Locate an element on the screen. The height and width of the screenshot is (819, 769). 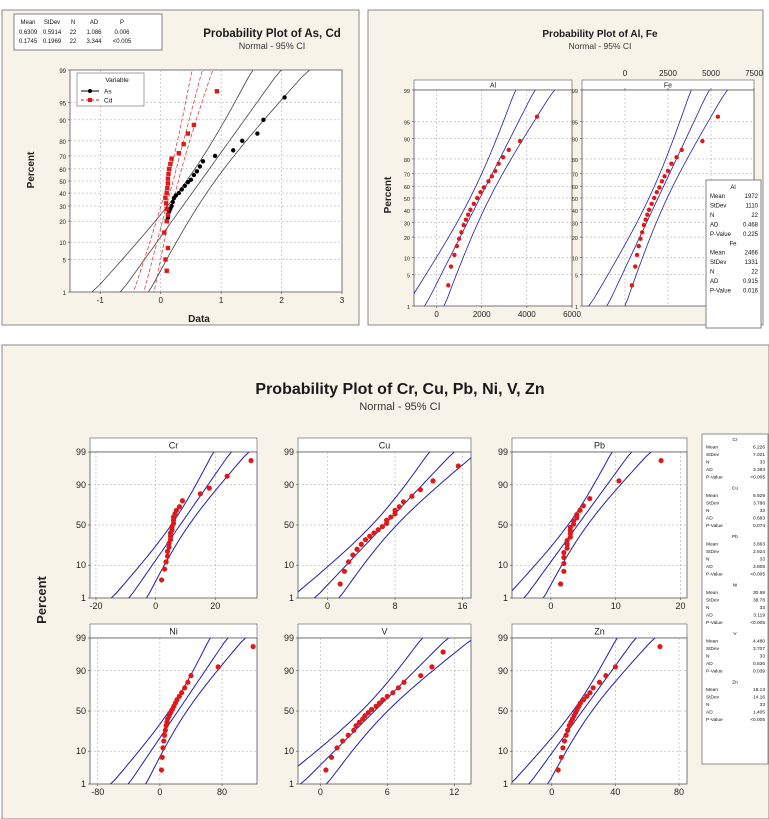
y-tick-label-v: 99 is located at coordinates (289, 638).